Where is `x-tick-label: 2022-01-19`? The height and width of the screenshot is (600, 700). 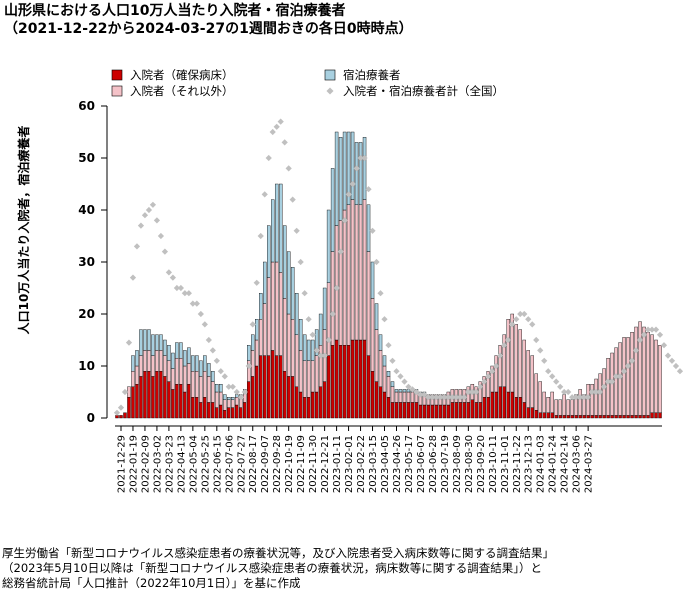 x-tick-label: 2022-01-19 is located at coordinates (133, 464).